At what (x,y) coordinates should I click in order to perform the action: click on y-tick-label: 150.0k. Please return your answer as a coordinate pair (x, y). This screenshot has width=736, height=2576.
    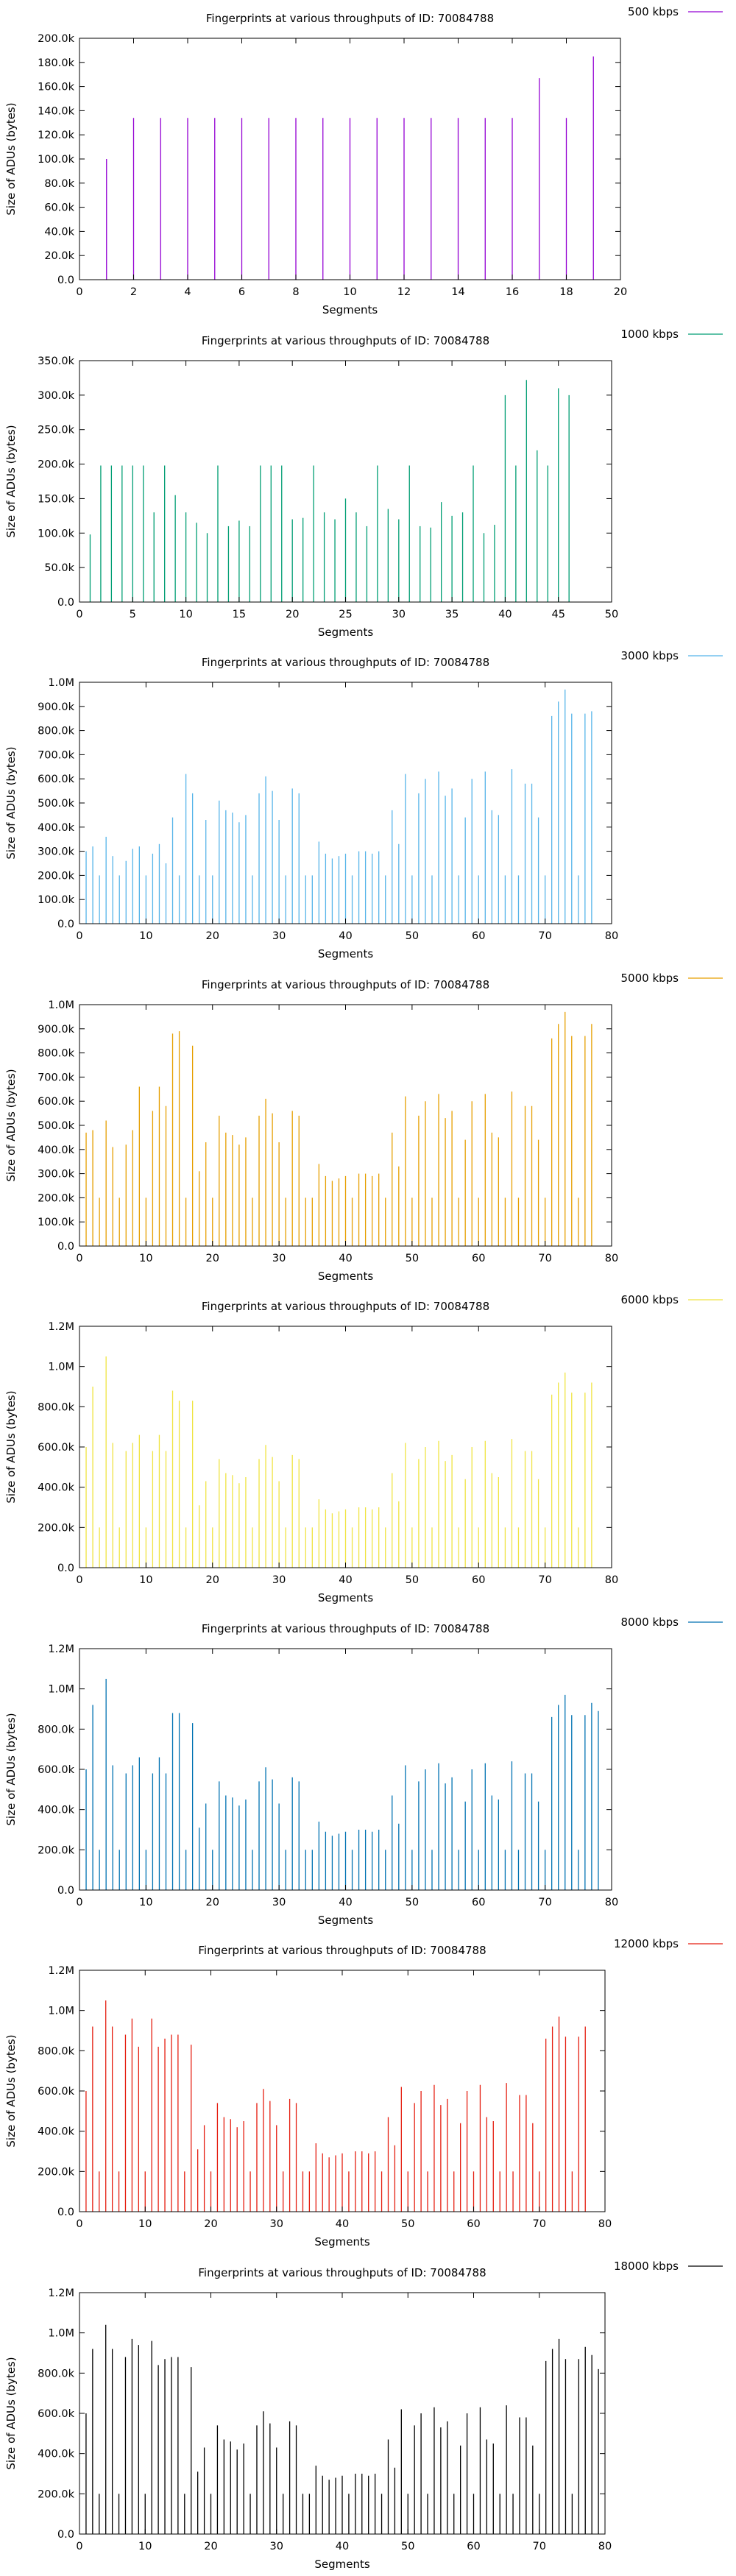
    Looking at the image, I should click on (57, 499).